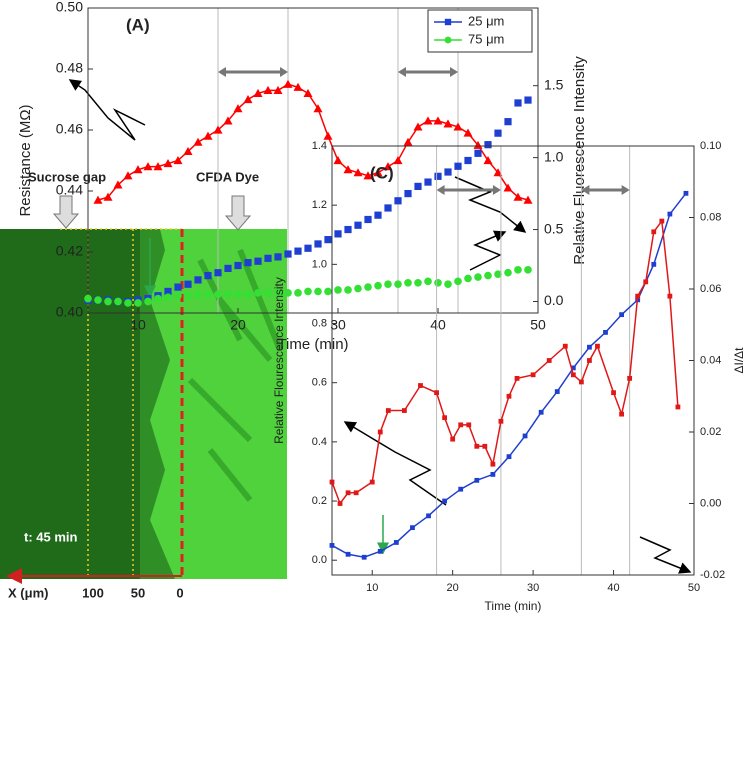 The width and height of the screenshot is (750, 768). I want to click on x-axis-title: Time (min), so click(312, 344).